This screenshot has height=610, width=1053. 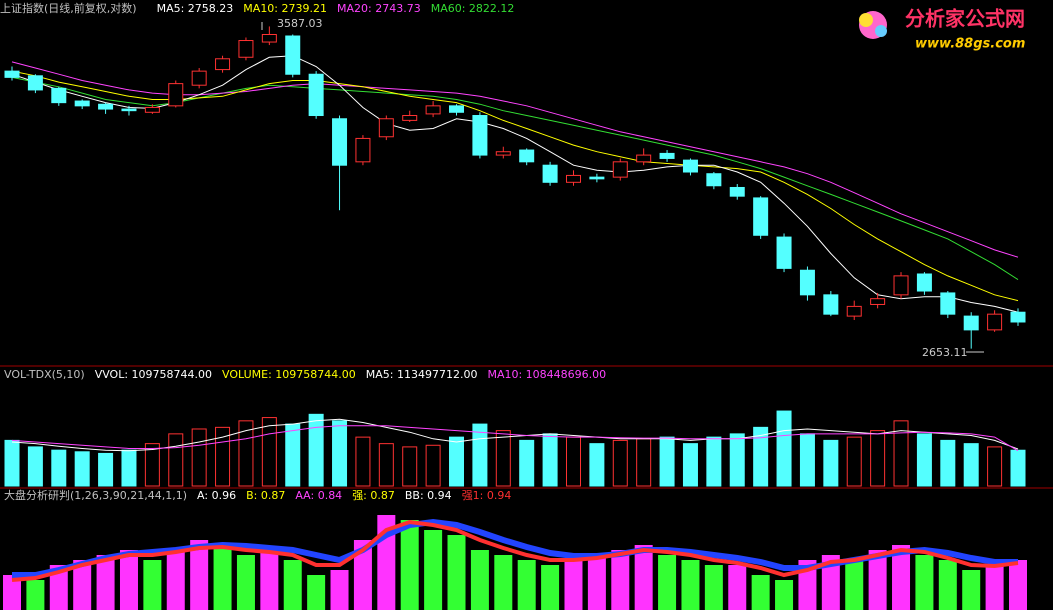 I want to click on panel-title: 大盘分析研判(1,26,3,90,21,44,1,1), so click(x=95, y=495).